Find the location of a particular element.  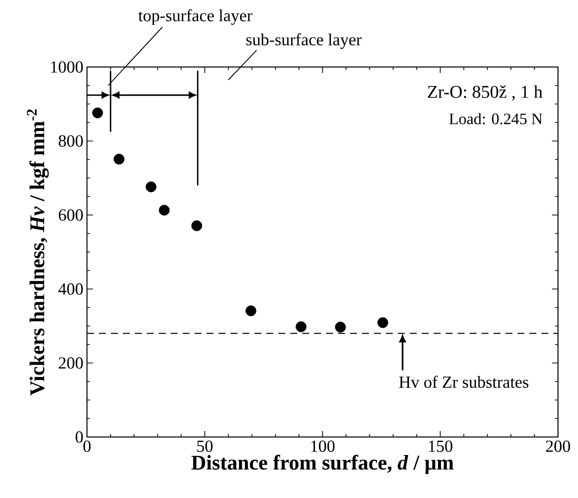

text: sub-surface layer is located at coordinates (304, 41).